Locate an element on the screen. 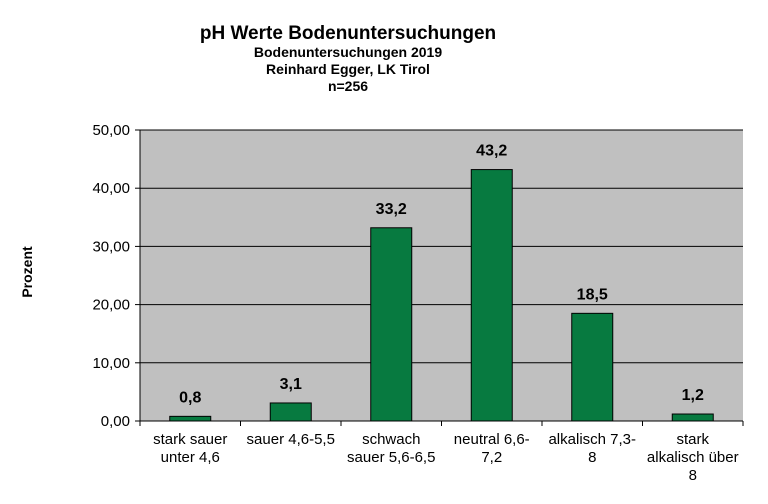 Image resolution: width=768 pixels, height=504 pixels. x-tick-label: stark alkalisch über 8 is located at coordinates (693, 457).